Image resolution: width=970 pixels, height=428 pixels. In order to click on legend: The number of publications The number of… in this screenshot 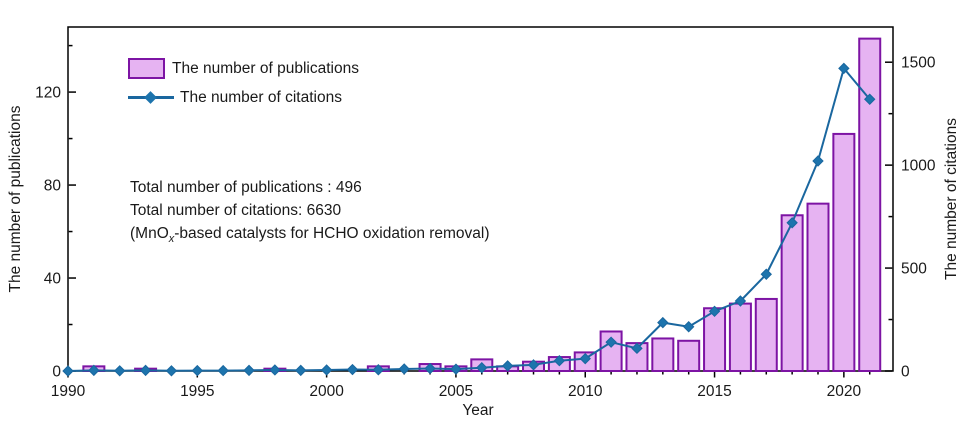, I will do `click(243, 83)`.